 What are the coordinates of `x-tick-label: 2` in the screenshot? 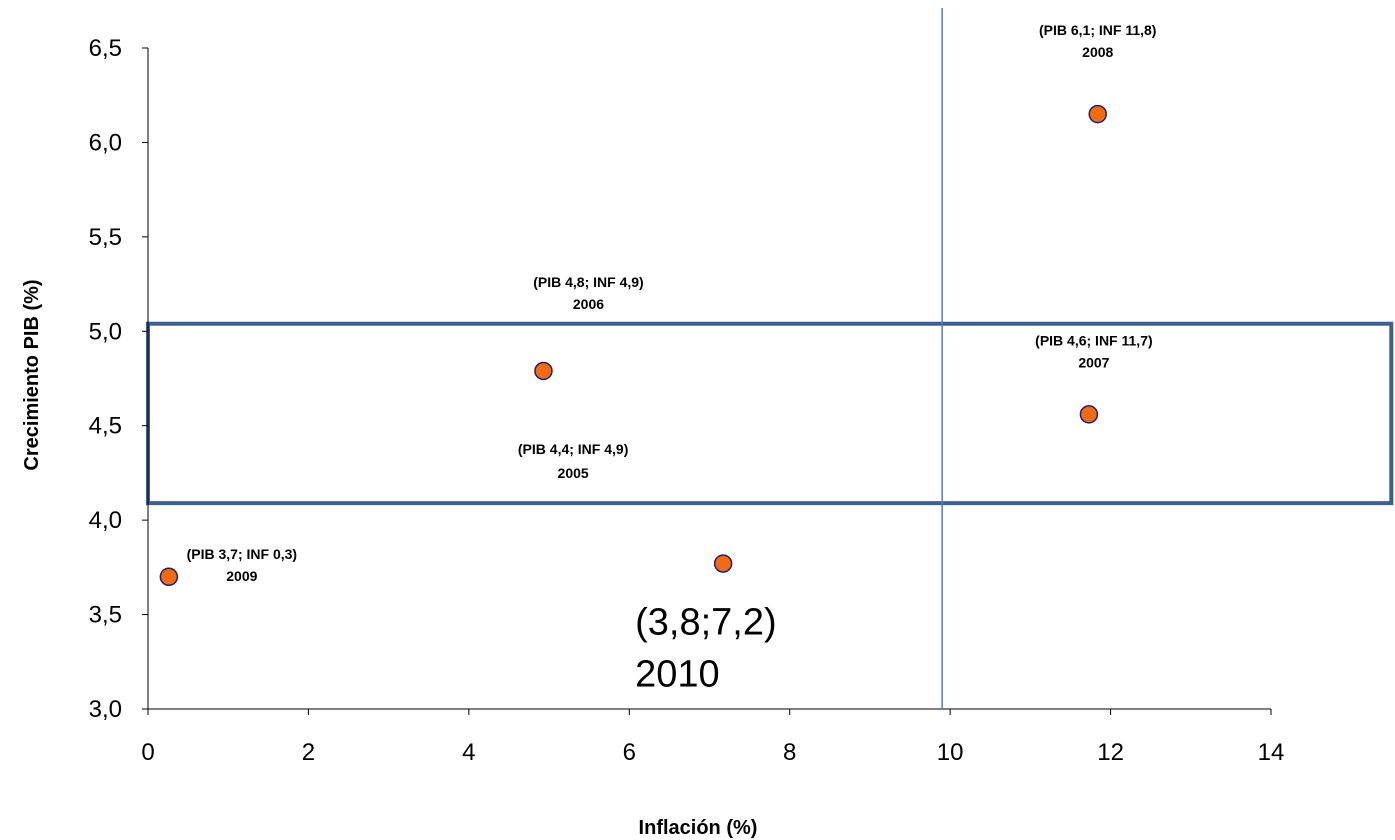 It's located at (308, 752).